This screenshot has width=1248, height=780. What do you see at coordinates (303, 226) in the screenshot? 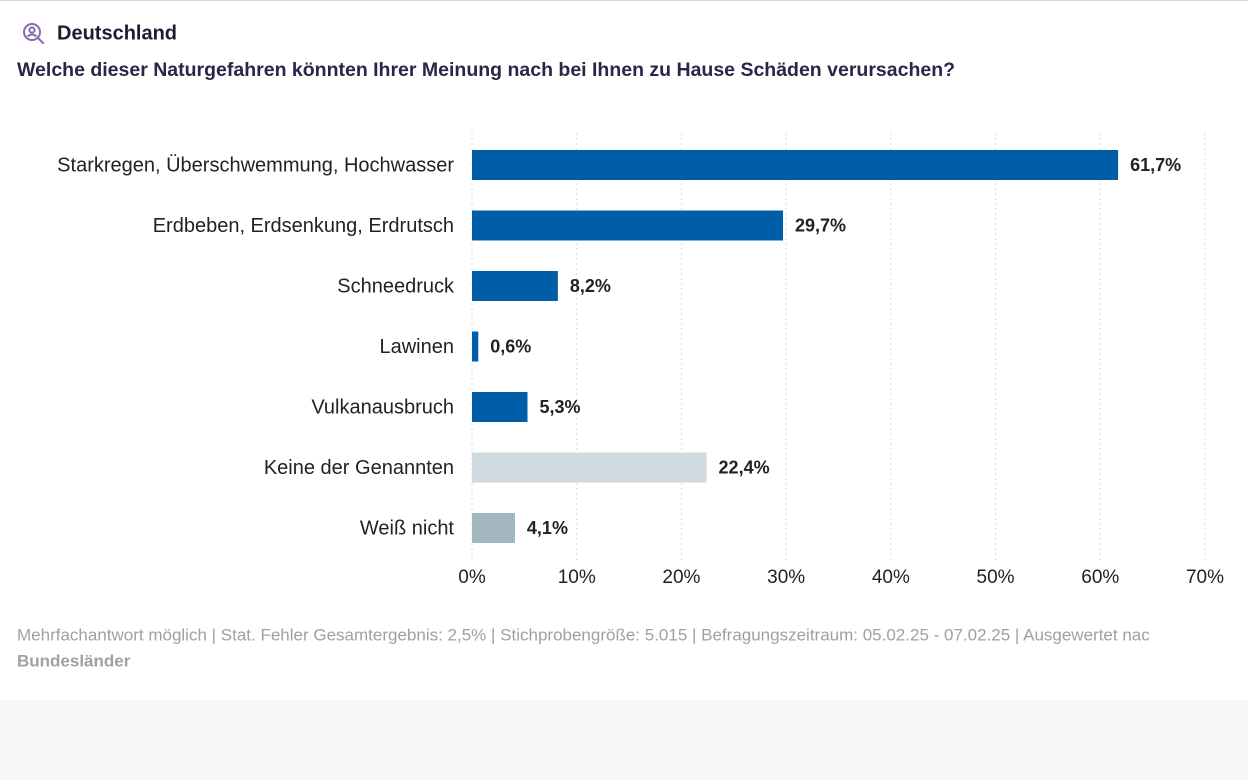
I see `category-label: Erdbeben, Erdsenkung, Erdrutsch` at bounding box center [303, 226].